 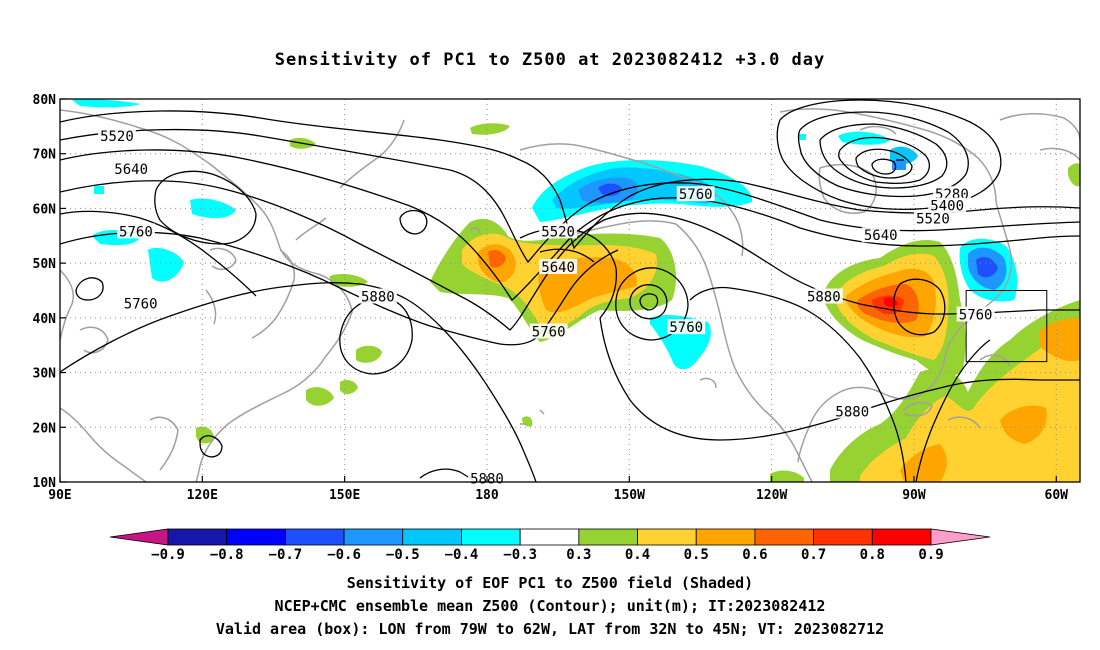 I want to click on colorbar-label: −0.8, so click(x=227, y=555).